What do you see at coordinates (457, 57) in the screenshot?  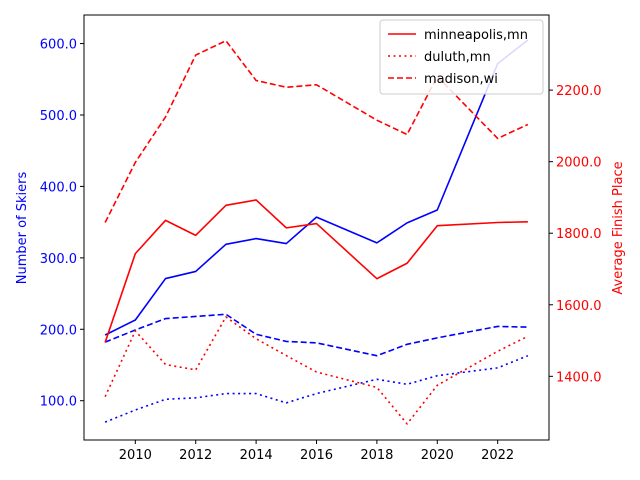 I see `legend-label: duluth,mn` at bounding box center [457, 57].